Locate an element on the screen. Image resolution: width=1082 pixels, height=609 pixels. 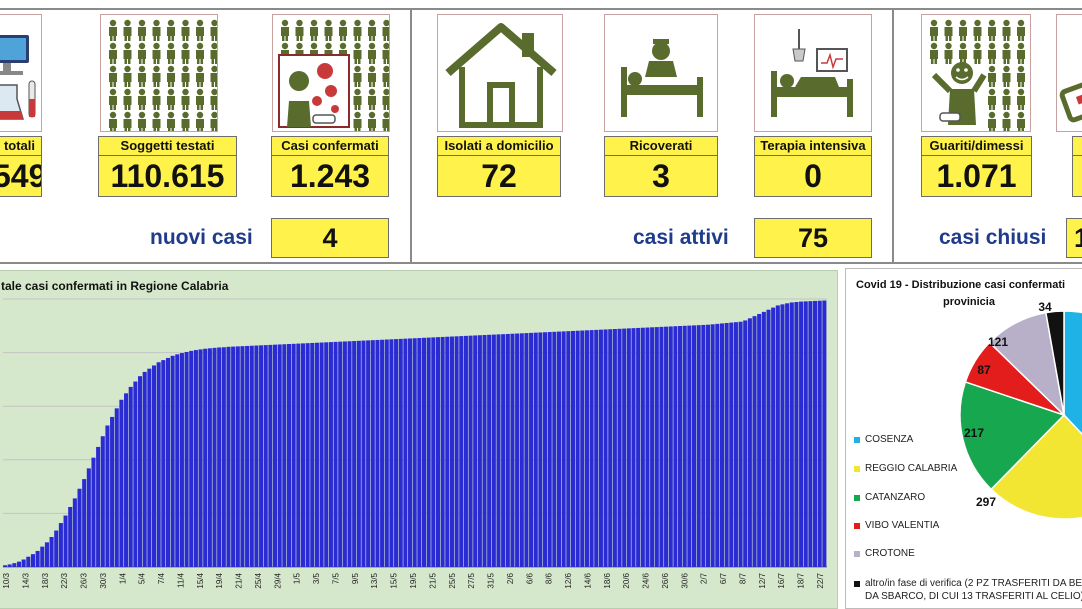
legend-item-reggio: REGGIO CALABRIA is located at coordinates (905, 469).